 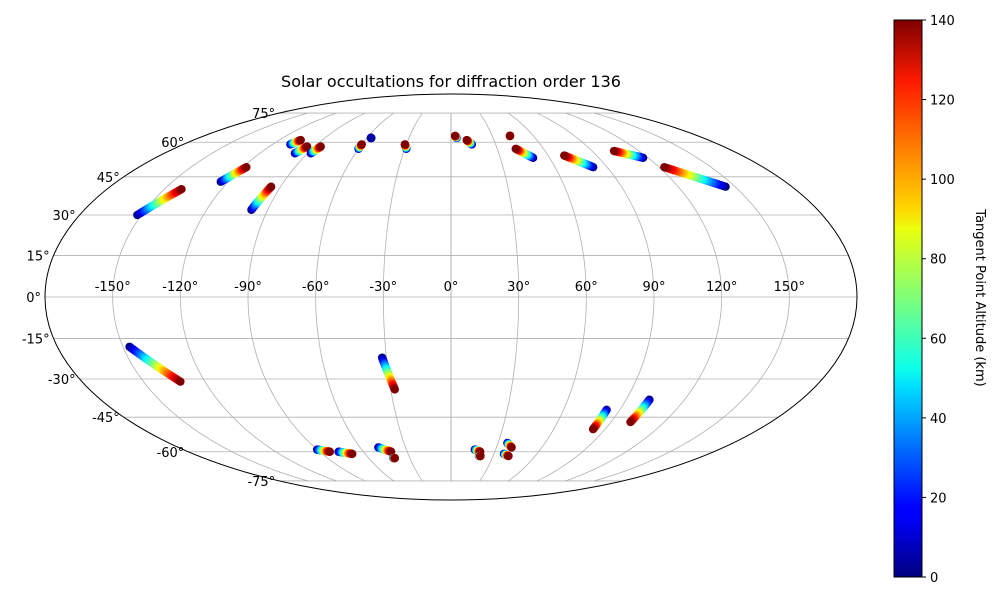 What do you see at coordinates (789, 287) in the screenshot?
I see `lon-tick-label: 150°` at bounding box center [789, 287].